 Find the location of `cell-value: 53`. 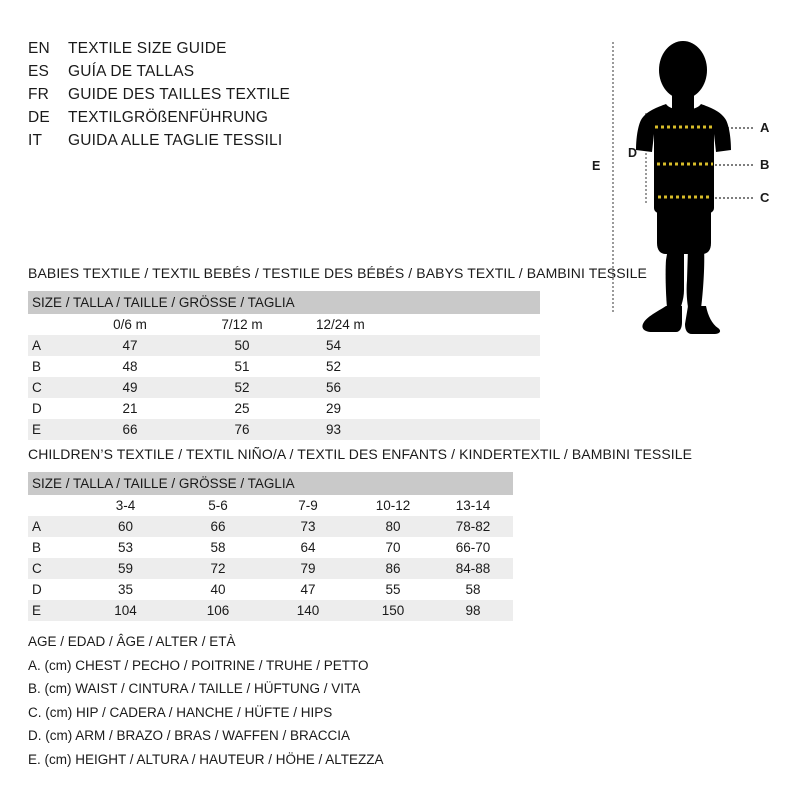

cell-value: 53 is located at coordinates (125, 547).